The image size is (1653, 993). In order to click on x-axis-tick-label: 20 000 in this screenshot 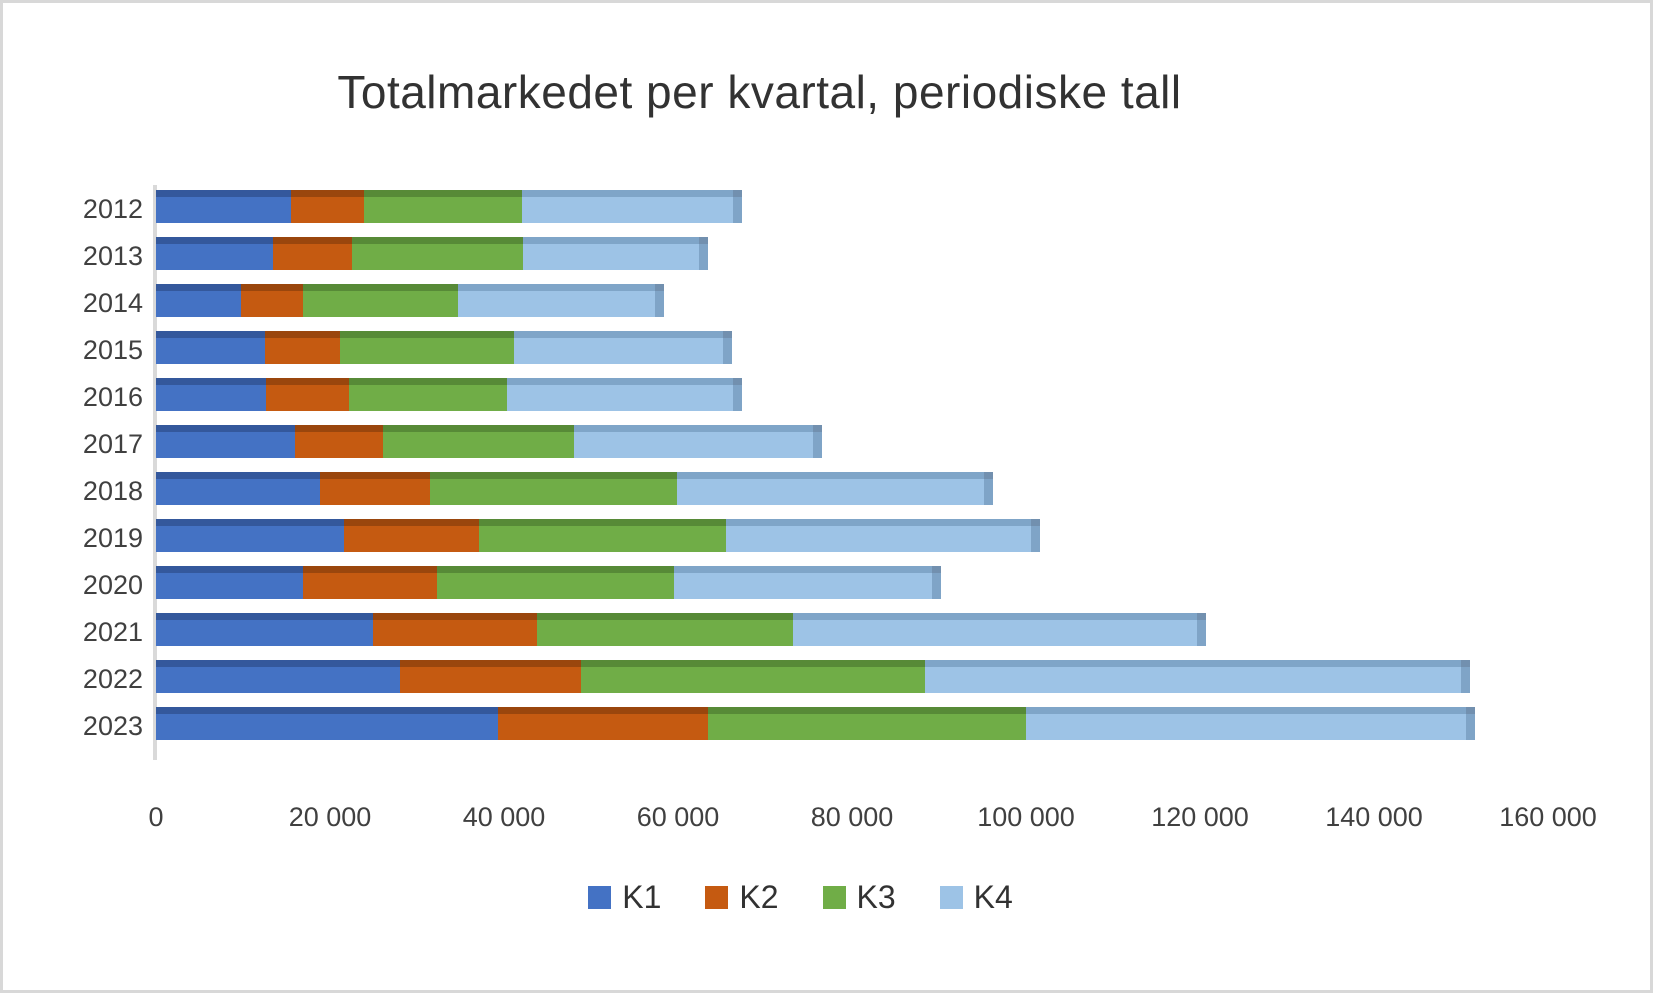, I will do `click(330, 817)`.